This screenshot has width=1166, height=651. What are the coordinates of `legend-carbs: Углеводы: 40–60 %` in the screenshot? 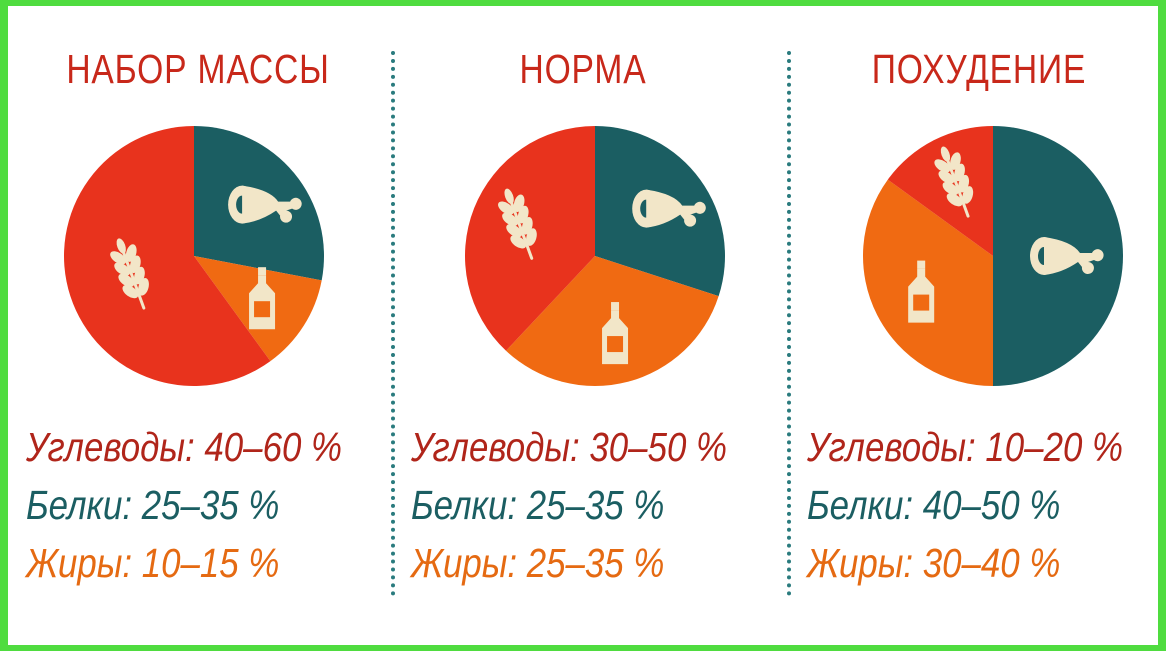 It's located at (184, 447).